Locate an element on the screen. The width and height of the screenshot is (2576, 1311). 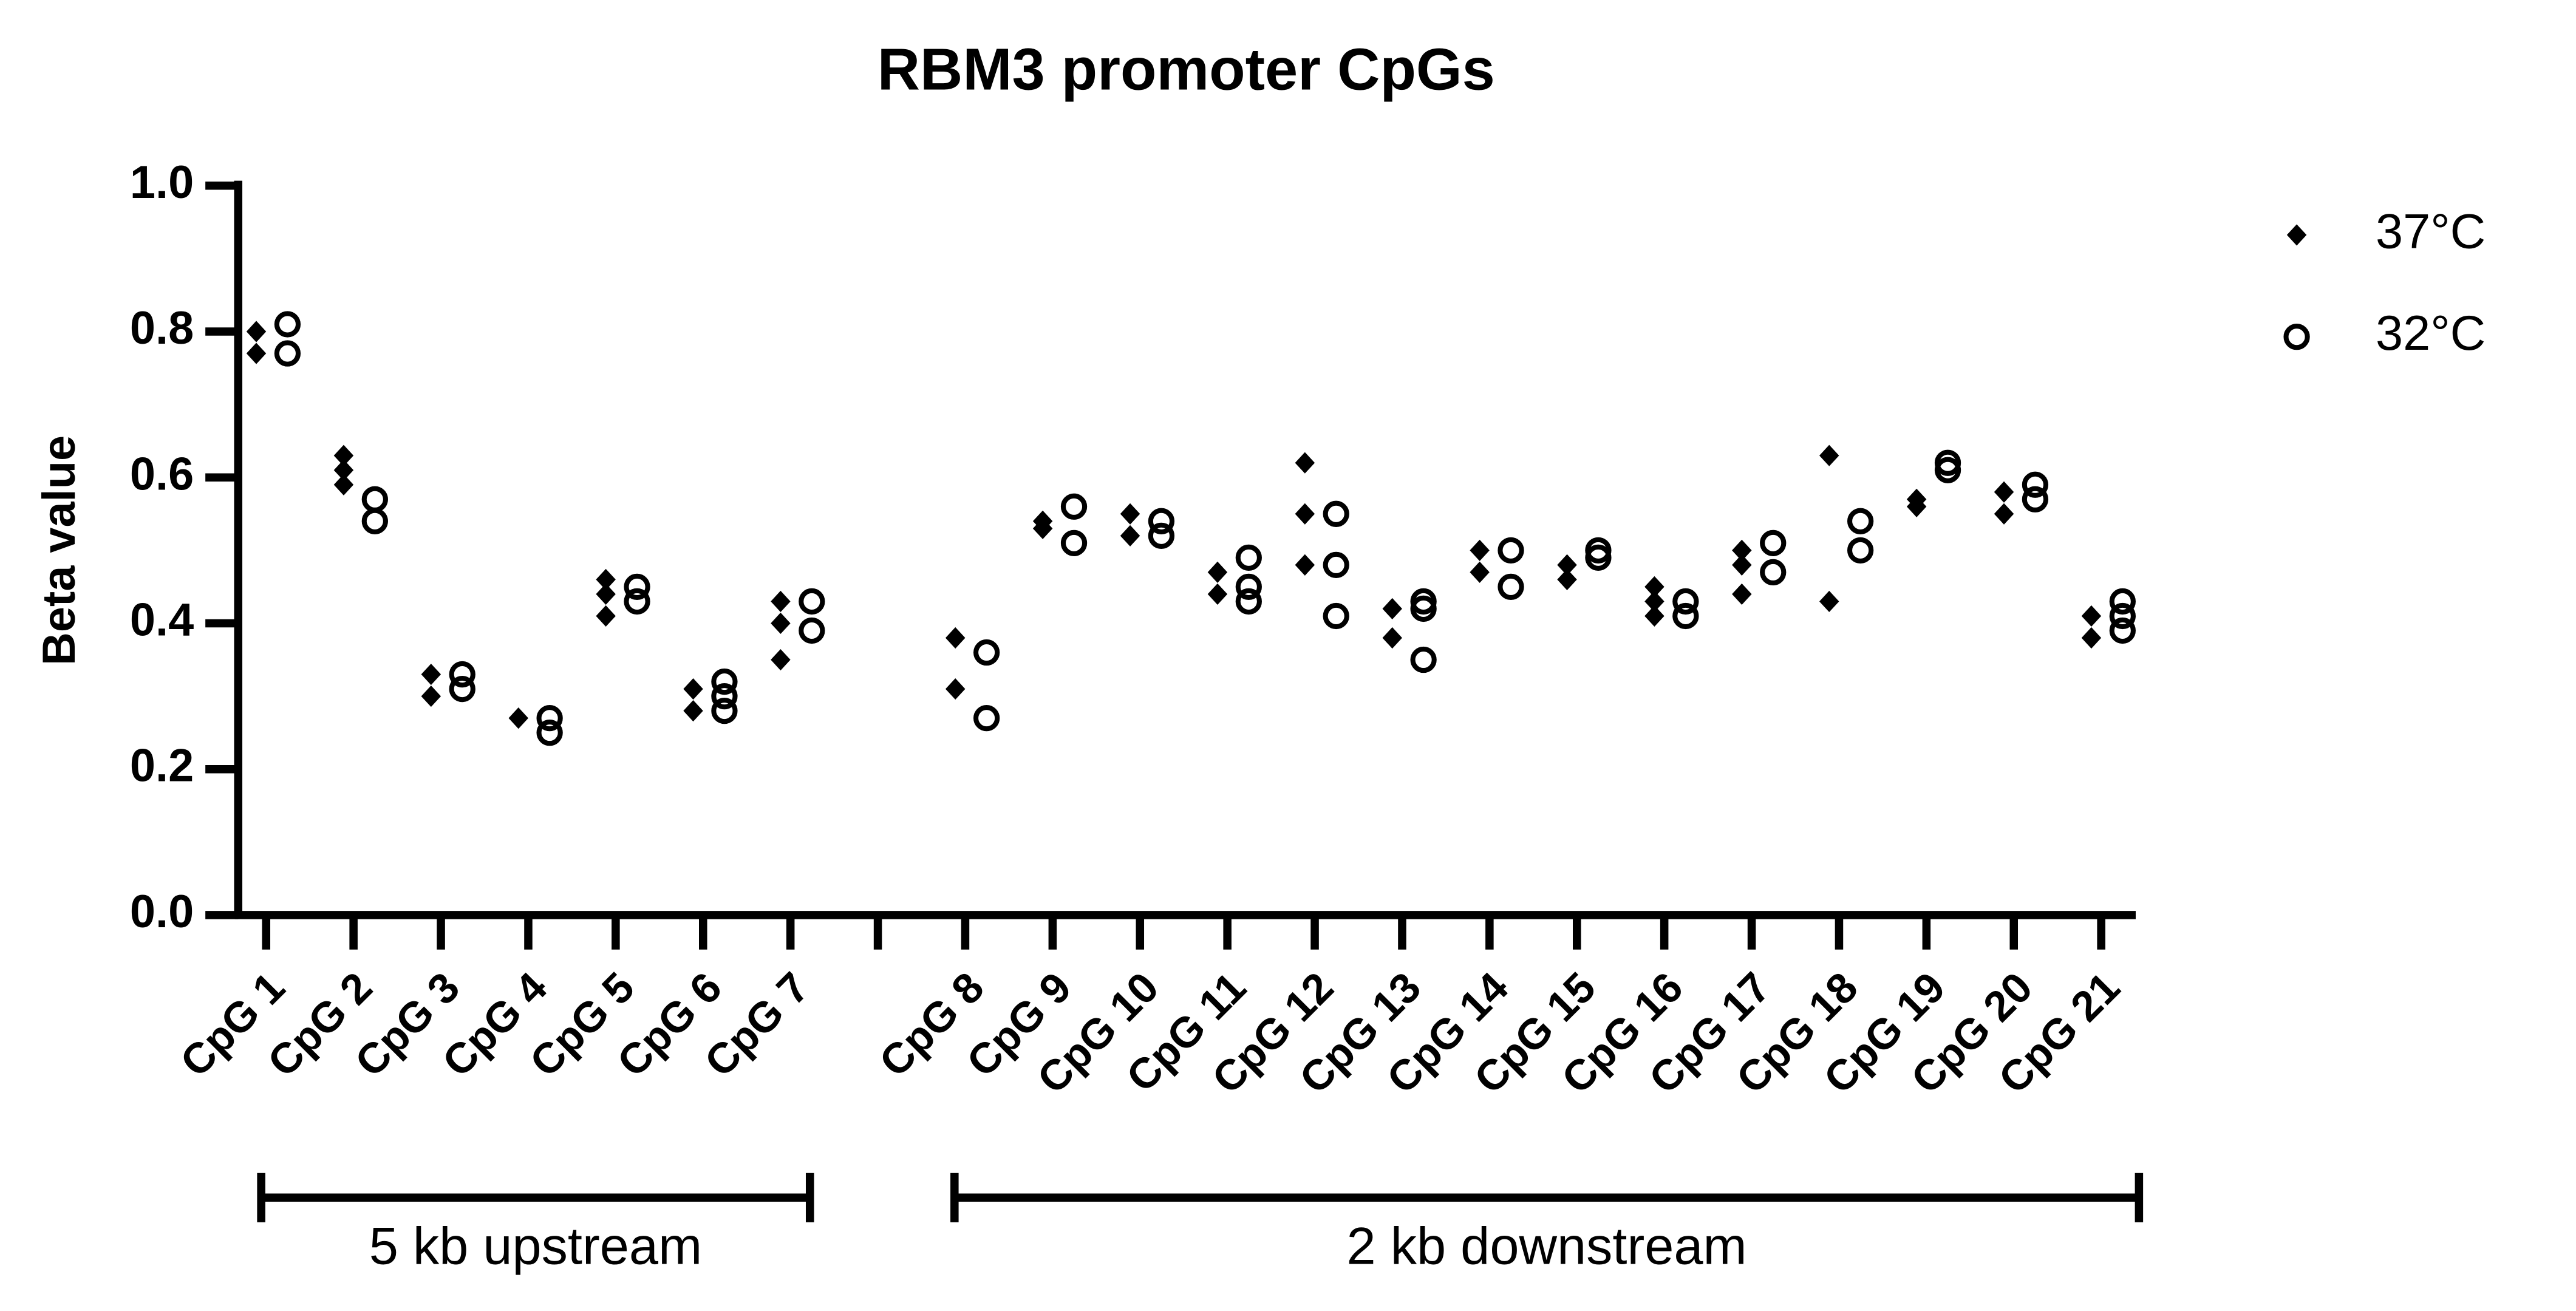
y-tick-label: 0.8 is located at coordinates (162, 328).